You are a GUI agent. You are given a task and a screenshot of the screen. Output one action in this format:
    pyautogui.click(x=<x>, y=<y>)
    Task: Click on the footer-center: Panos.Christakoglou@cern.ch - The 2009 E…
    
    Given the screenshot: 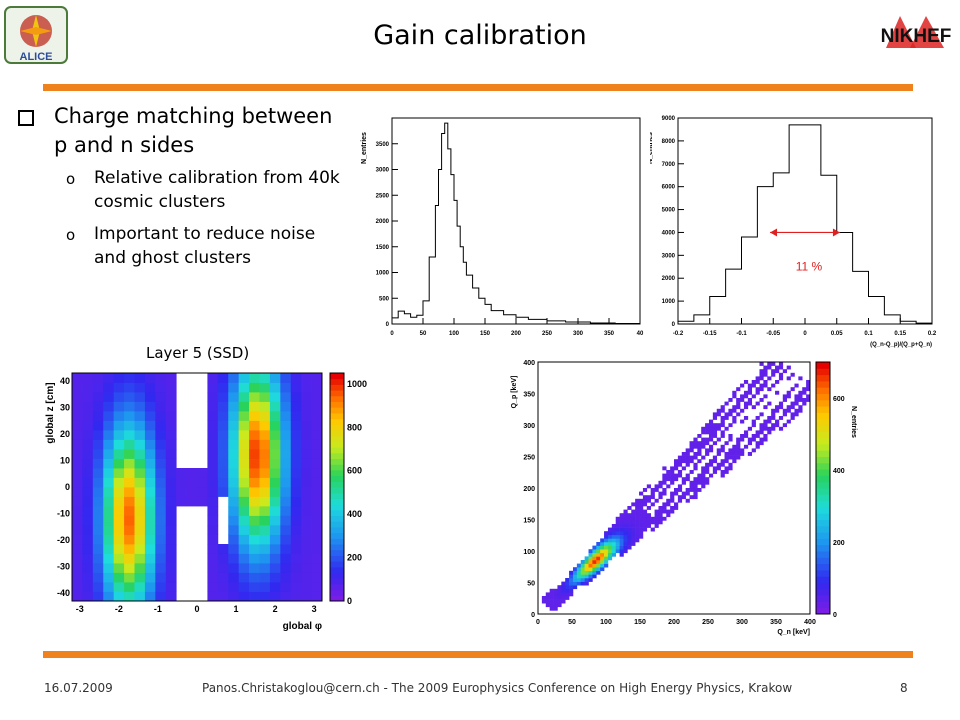 What is the action you would take?
    pyautogui.click(x=497, y=688)
    